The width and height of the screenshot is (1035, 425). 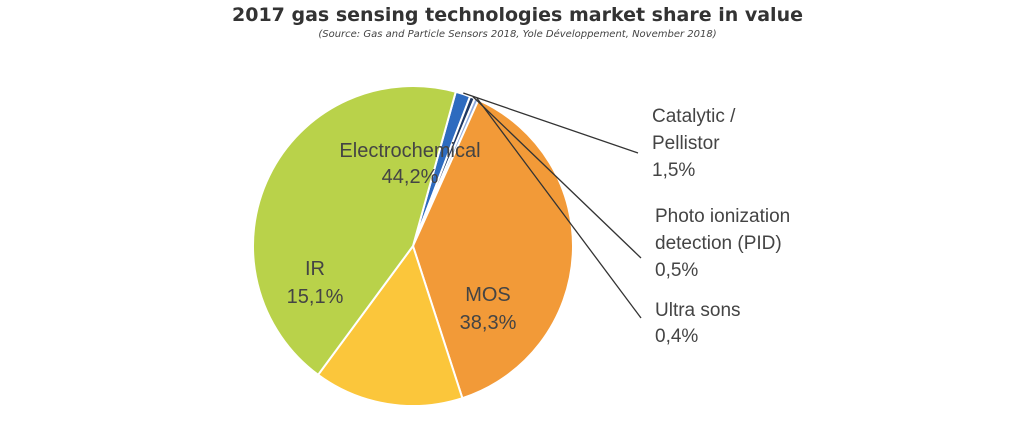 What do you see at coordinates (551, 123) in the screenshot?
I see `leader-line-catalytic` at bounding box center [551, 123].